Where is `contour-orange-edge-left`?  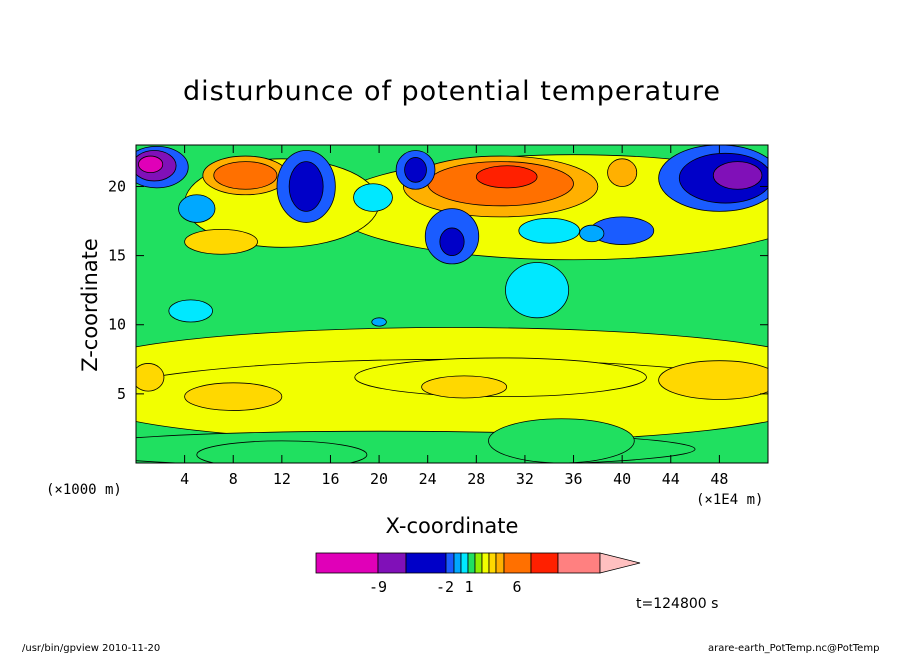
contour-orange-edge-left is located at coordinates (150, 377).